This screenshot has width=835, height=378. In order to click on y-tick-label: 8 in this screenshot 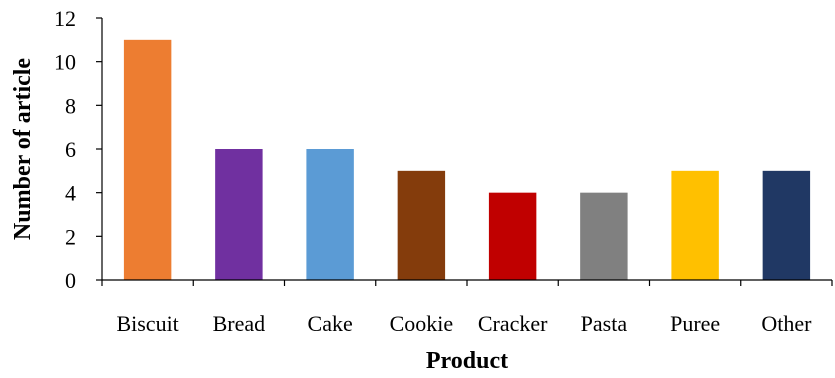, I will do `click(70, 105)`.